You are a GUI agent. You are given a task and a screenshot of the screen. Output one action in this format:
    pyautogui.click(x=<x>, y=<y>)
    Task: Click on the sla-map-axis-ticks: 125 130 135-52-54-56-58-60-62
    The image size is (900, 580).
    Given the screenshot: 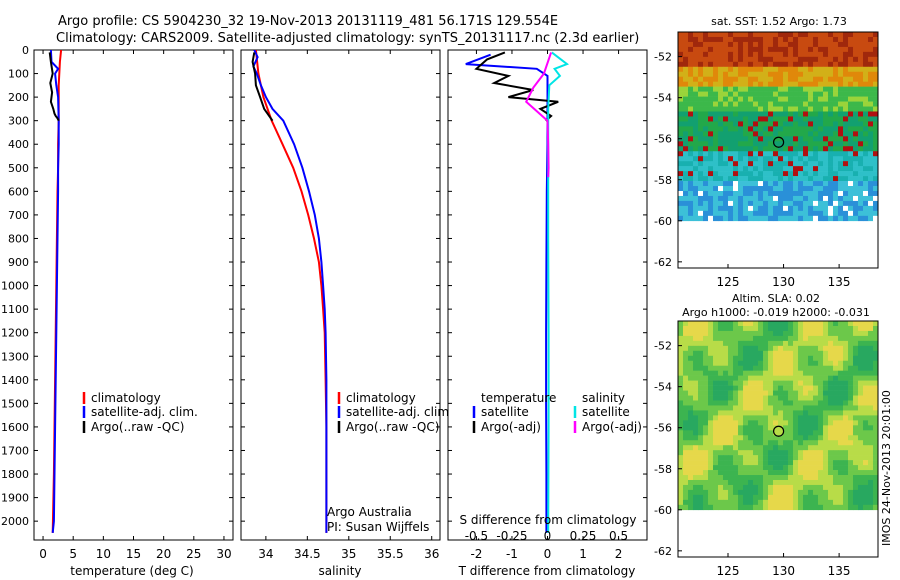 What is the action you would take?
    pyautogui.click(x=752, y=459)
    